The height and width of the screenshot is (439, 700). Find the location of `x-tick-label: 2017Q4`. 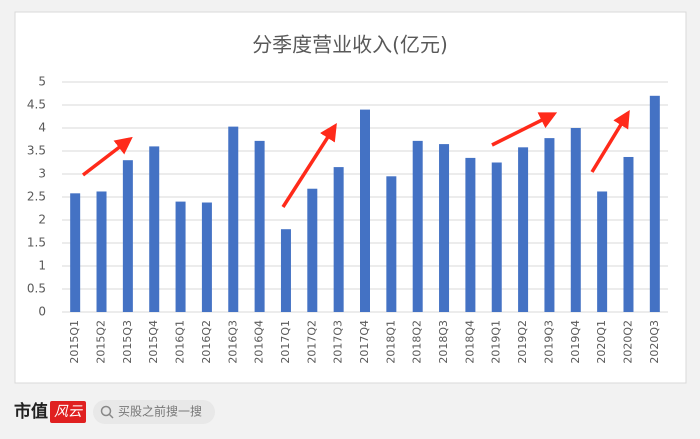

x-tick-label: 2017Q4 is located at coordinates (364, 342).